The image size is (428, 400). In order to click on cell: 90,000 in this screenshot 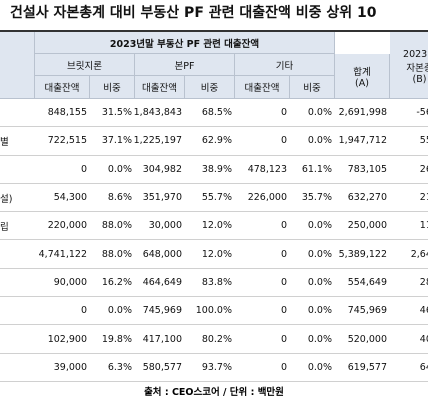, I will do `click(62, 283)`.